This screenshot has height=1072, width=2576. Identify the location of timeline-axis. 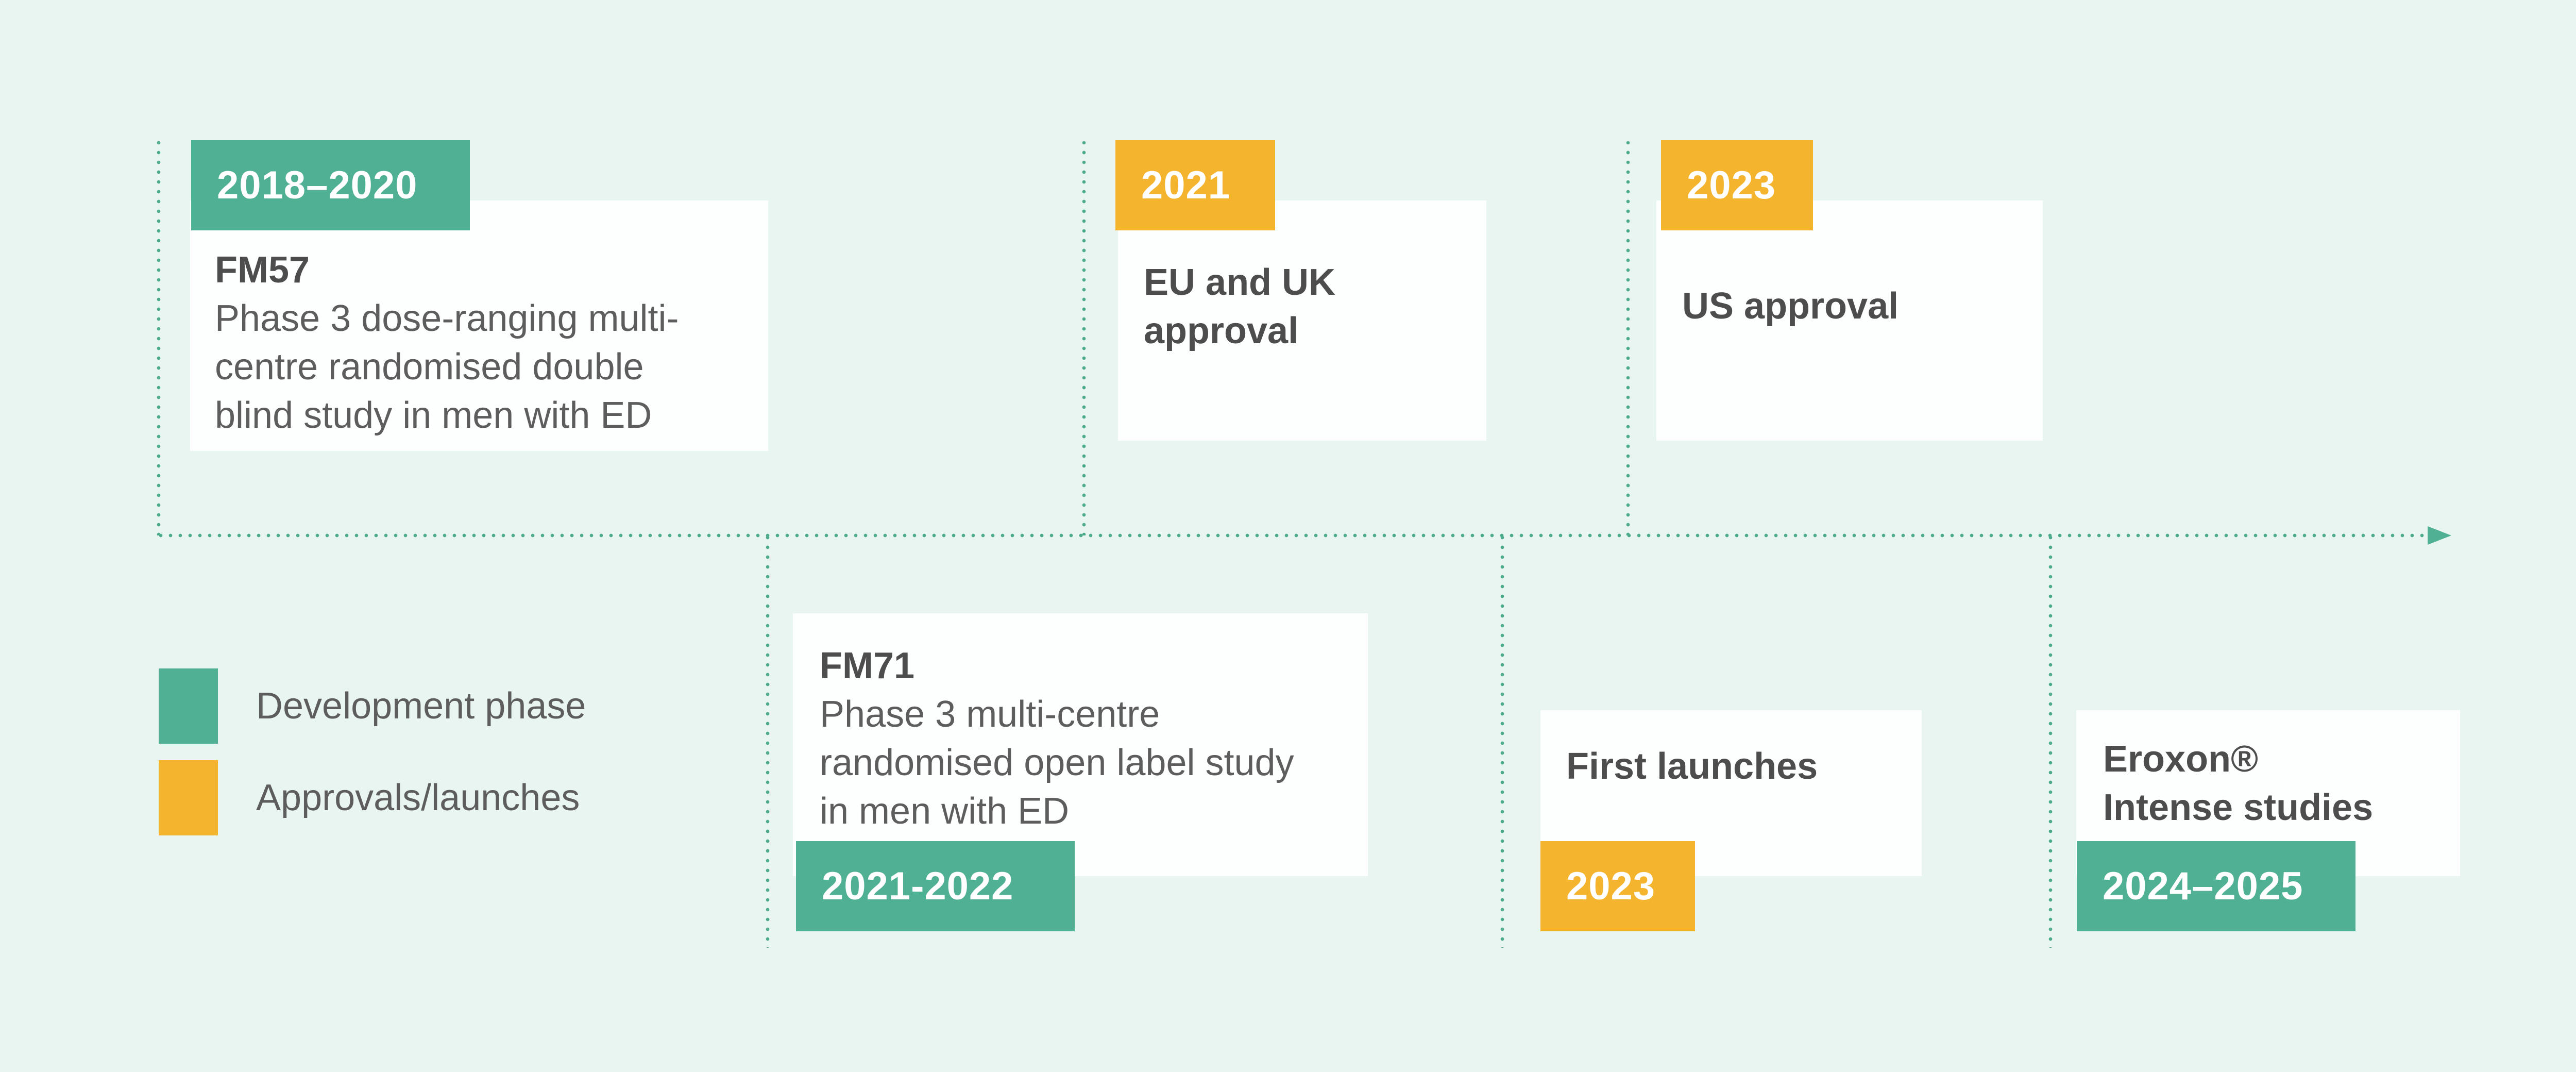
(1292, 535).